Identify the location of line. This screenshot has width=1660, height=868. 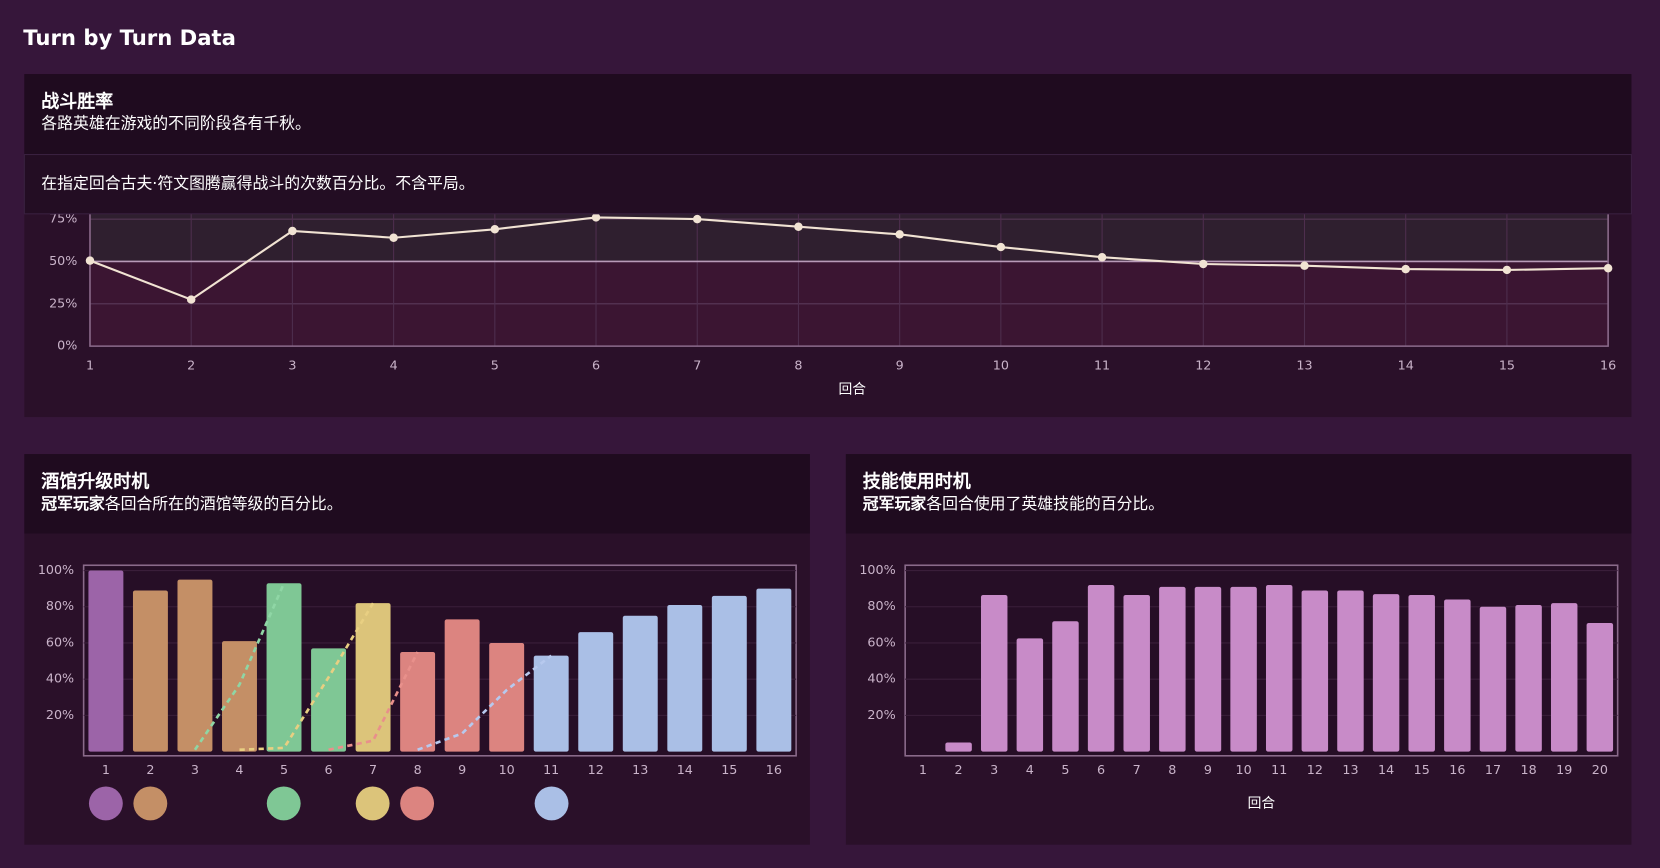
(849, 258).